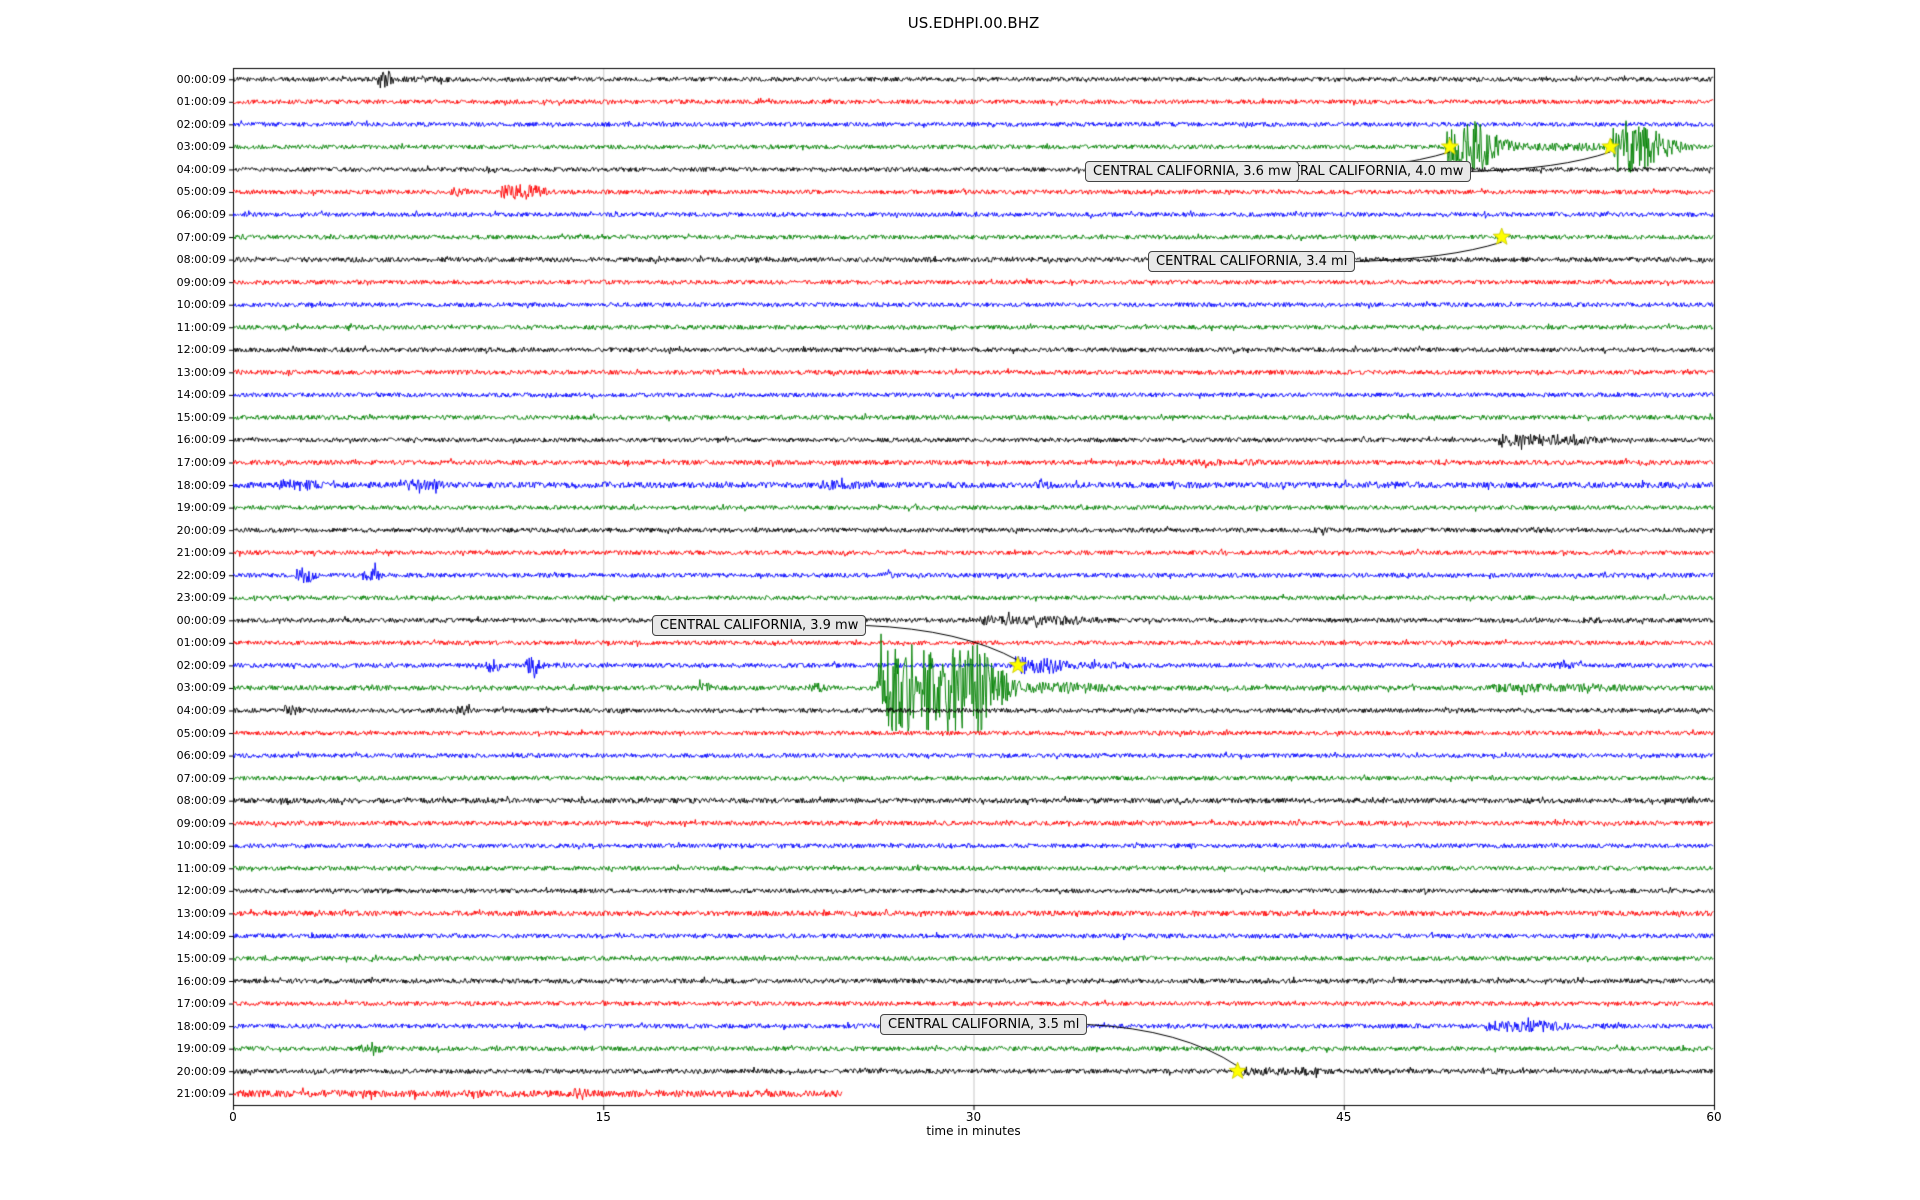 This screenshot has width=1920, height=1200. I want to click on event-label: CENTRAL CALIFORNIA, 3.4 ml, so click(1252, 261).